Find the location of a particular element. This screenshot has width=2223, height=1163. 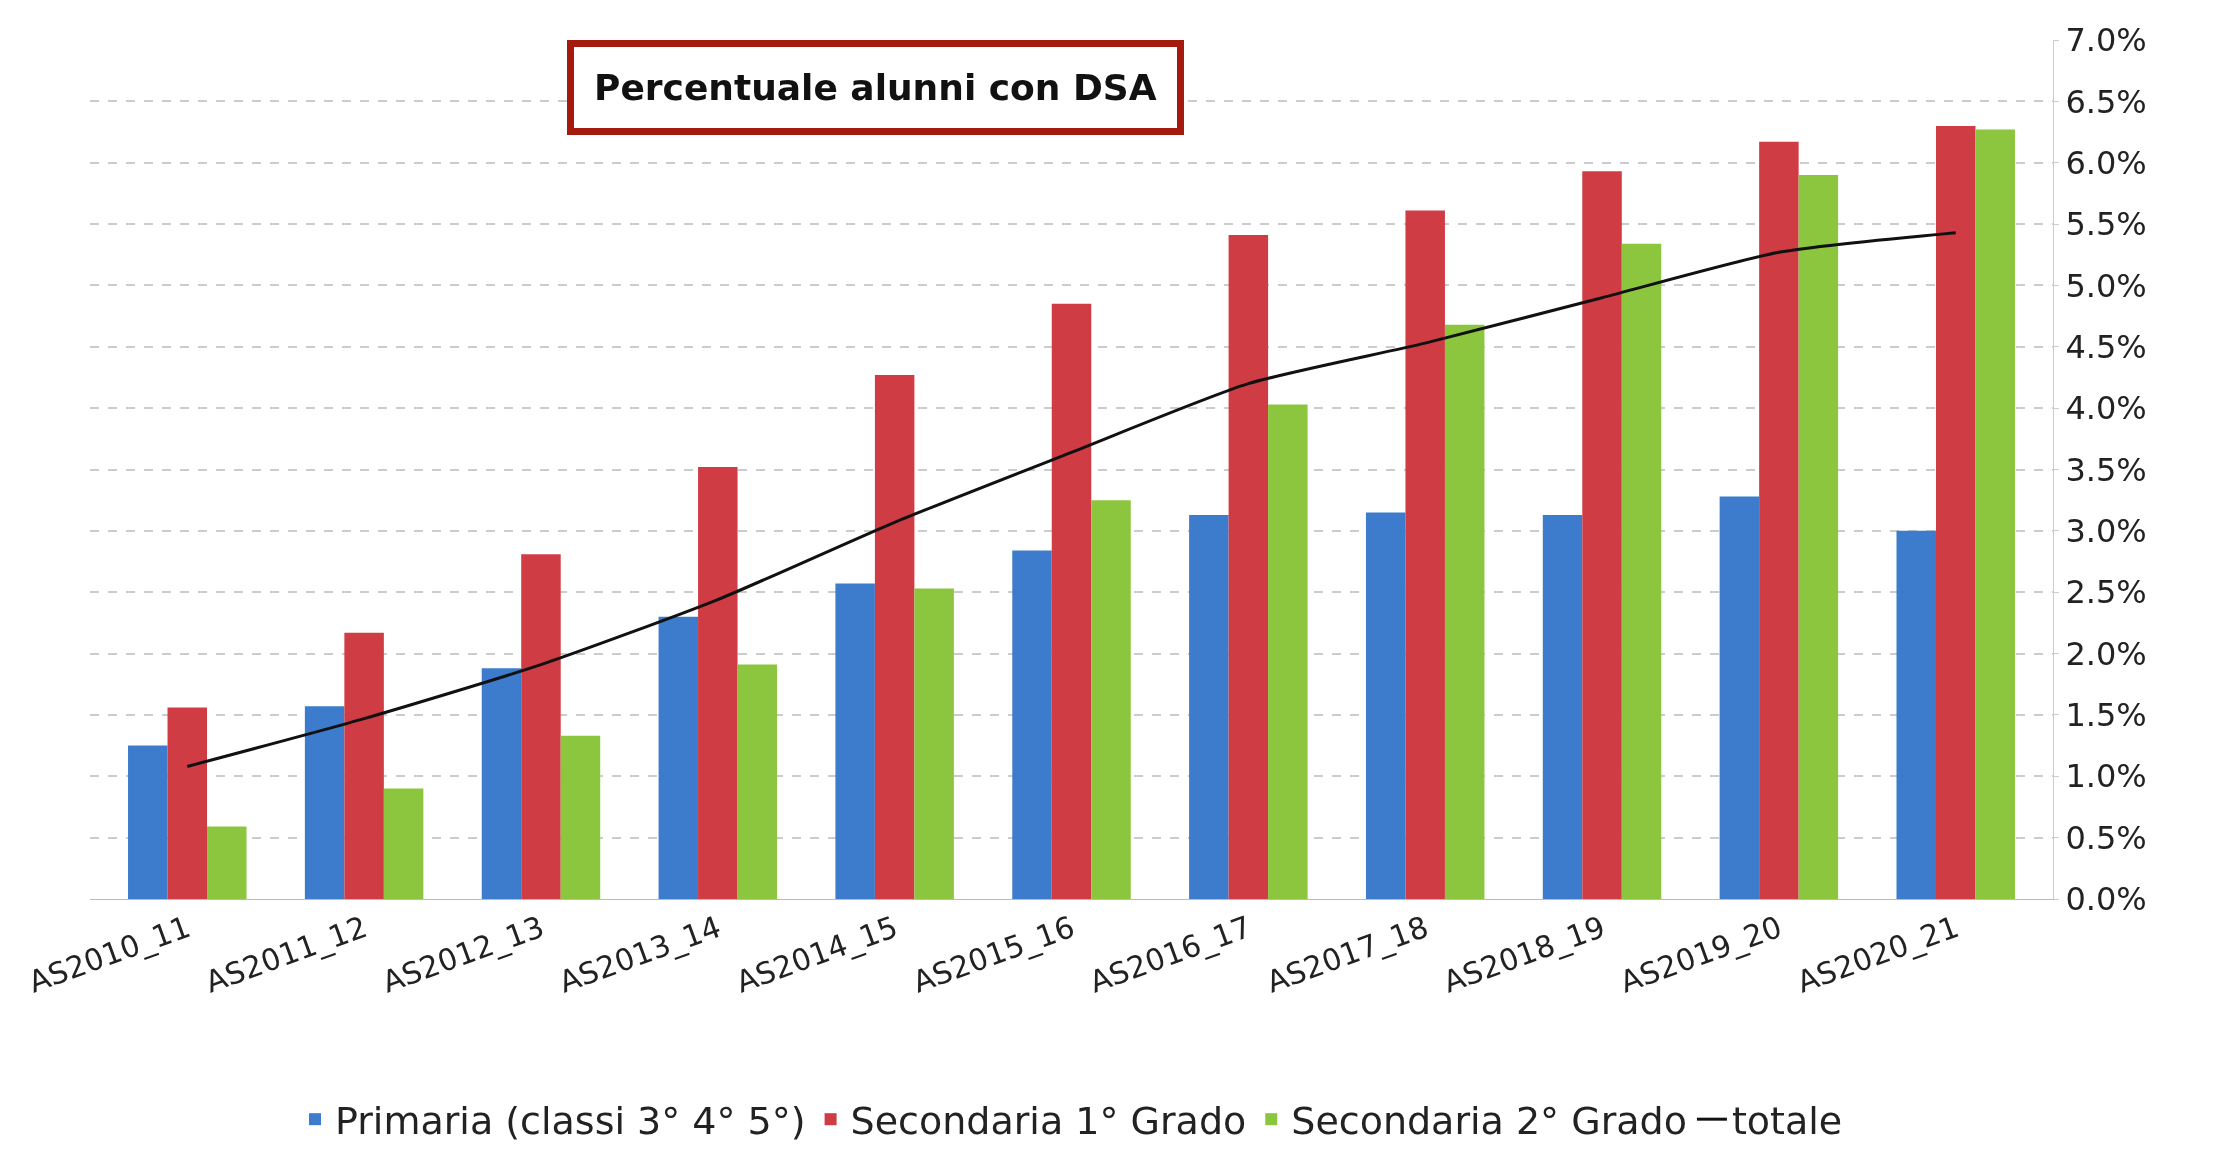

text: Percentuale alunni con DSA is located at coordinates (875, 87).